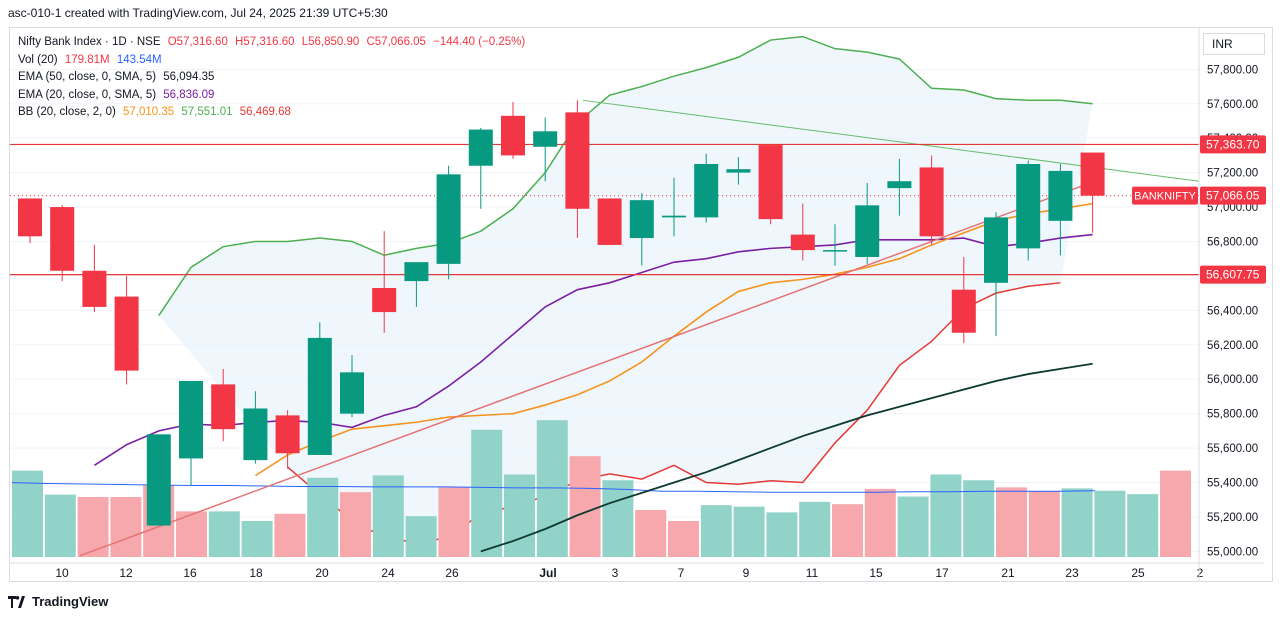  I want to click on price-tick-label: 55,400.00, so click(1232, 484).